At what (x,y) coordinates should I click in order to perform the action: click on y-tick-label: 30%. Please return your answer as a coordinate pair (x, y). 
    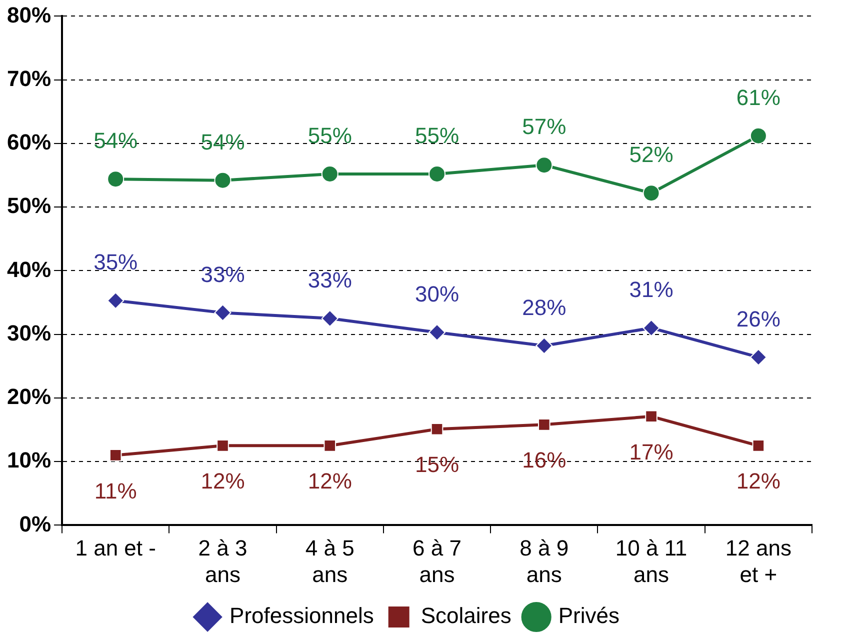
    Looking at the image, I should click on (29, 333).